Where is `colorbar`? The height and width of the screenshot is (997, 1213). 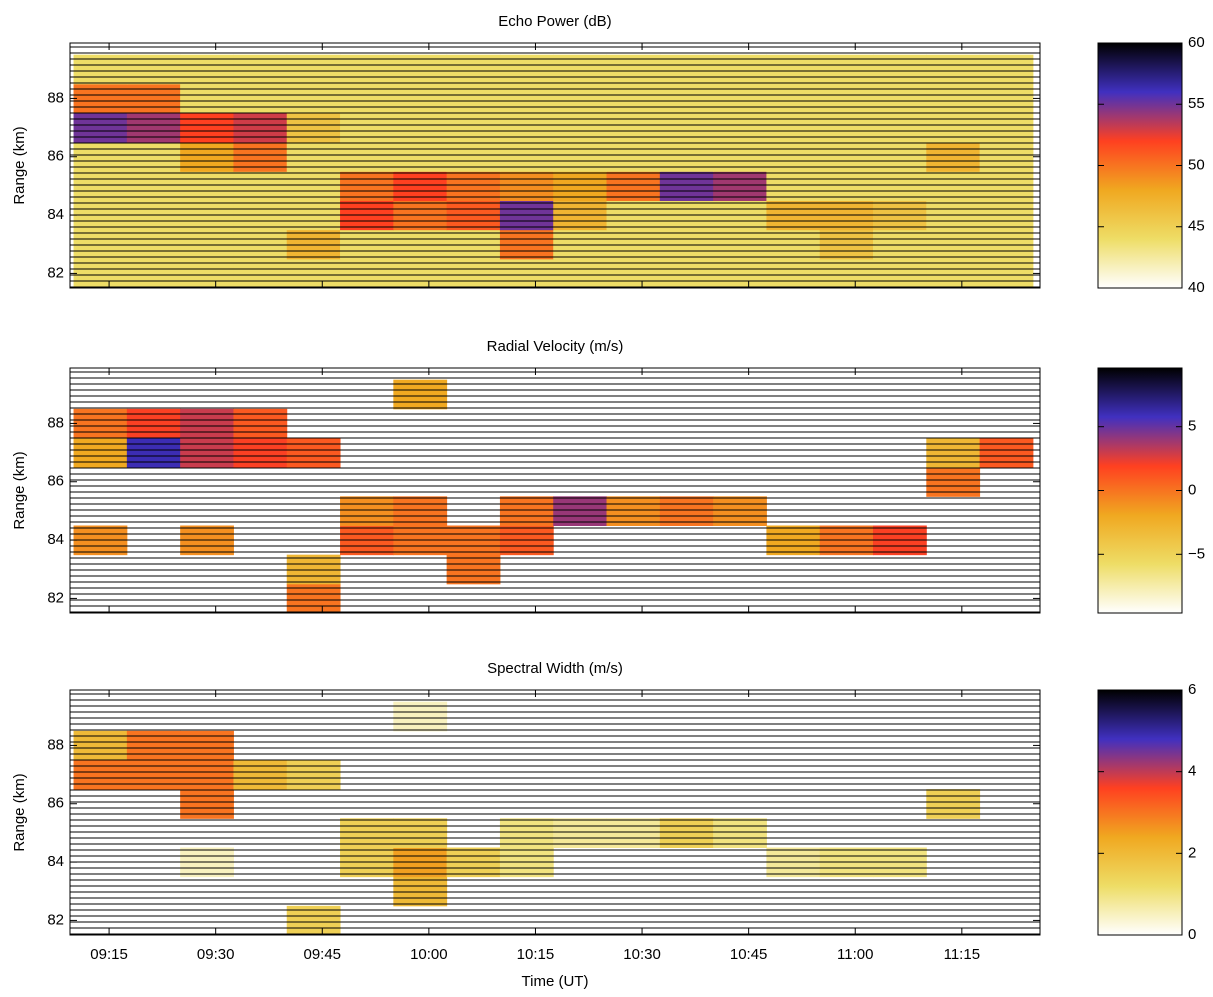 colorbar is located at coordinates (1140, 165).